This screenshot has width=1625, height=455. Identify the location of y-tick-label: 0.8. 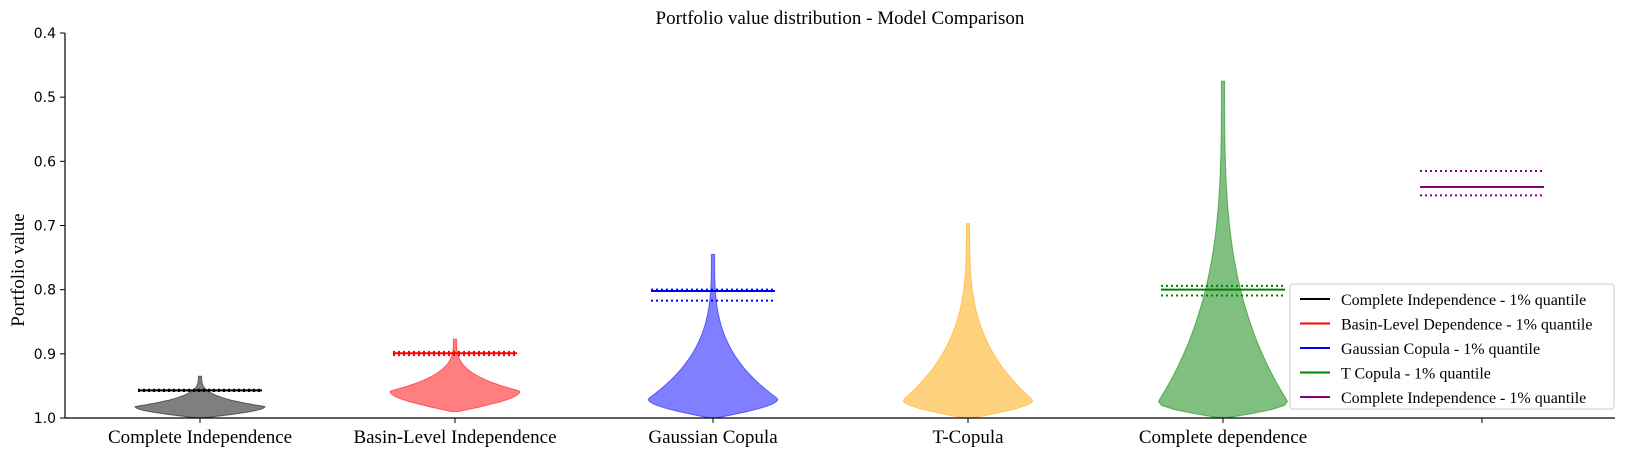
(45, 291).